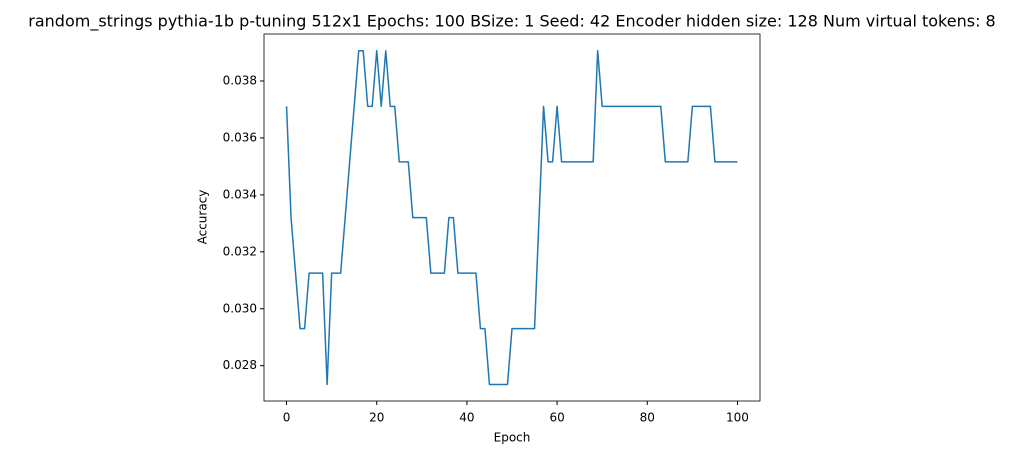 The width and height of the screenshot is (1024, 455). Describe the element at coordinates (240, 308) in the screenshot. I see `y-tick-label: 0.030` at that location.